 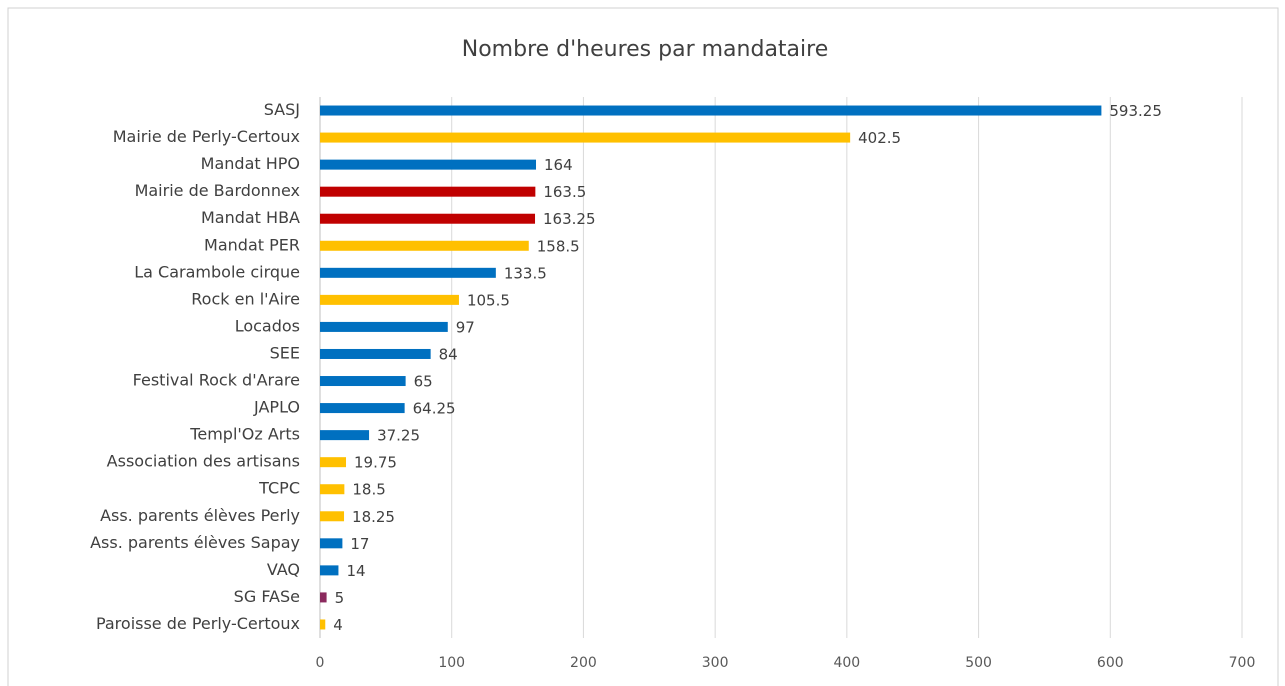 I want to click on value-label: 5, so click(x=340, y=598).